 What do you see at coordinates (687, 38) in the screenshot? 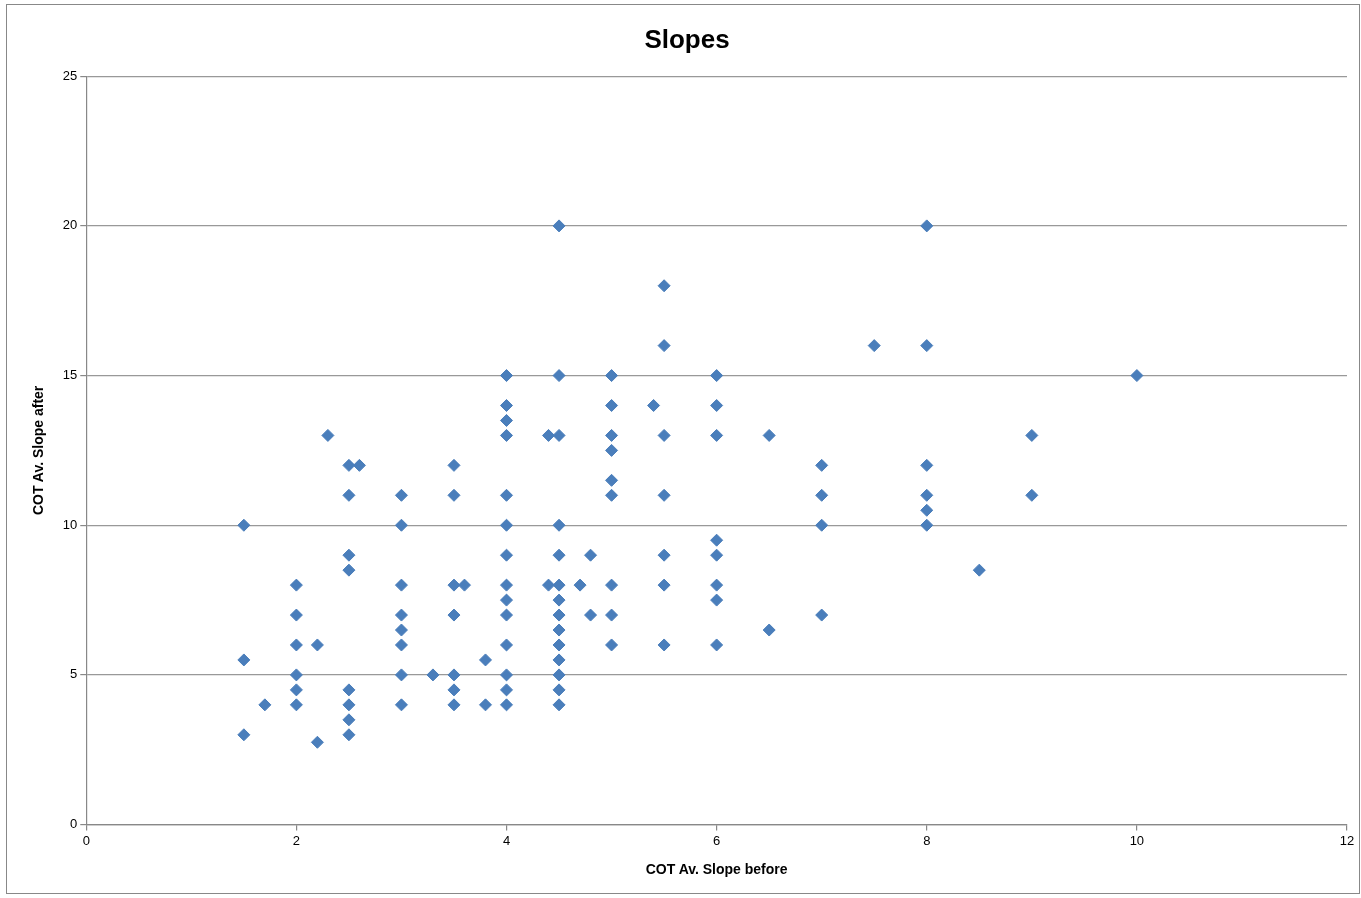
I see `chart-title: Slopes` at bounding box center [687, 38].